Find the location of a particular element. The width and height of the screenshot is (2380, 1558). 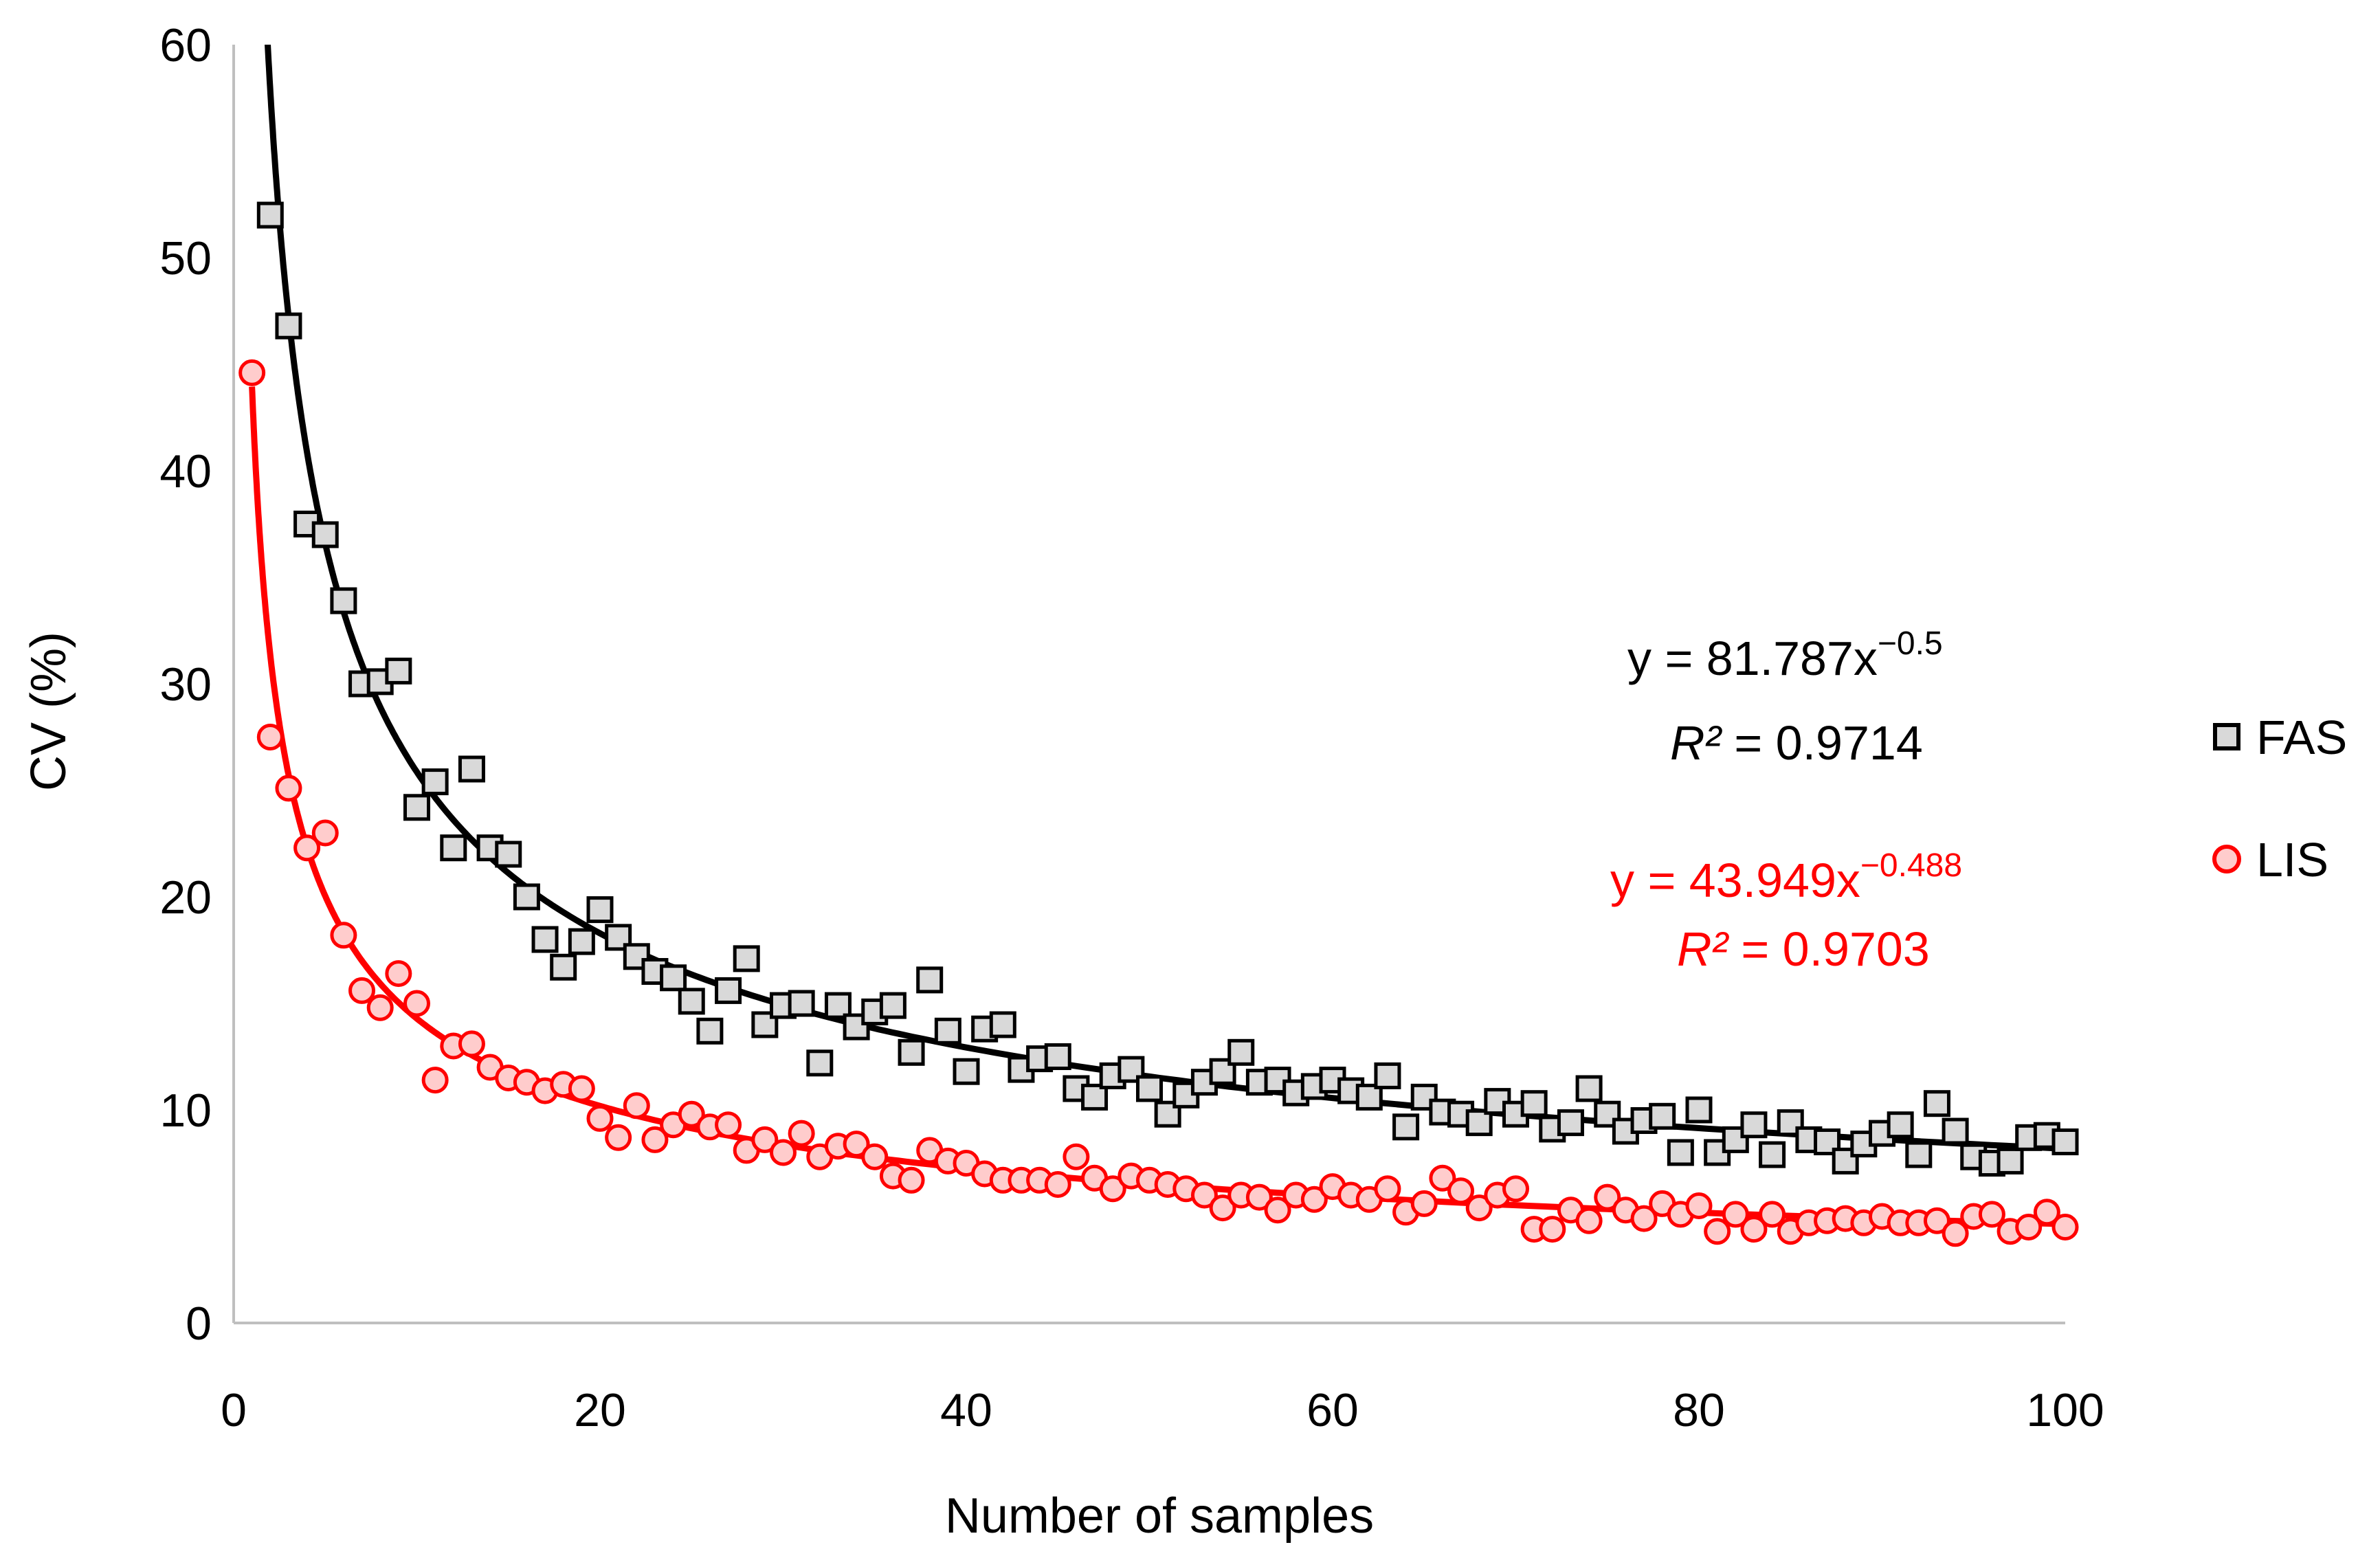

fas-r-squared: R² = 0.9714 is located at coordinates (1796, 743).